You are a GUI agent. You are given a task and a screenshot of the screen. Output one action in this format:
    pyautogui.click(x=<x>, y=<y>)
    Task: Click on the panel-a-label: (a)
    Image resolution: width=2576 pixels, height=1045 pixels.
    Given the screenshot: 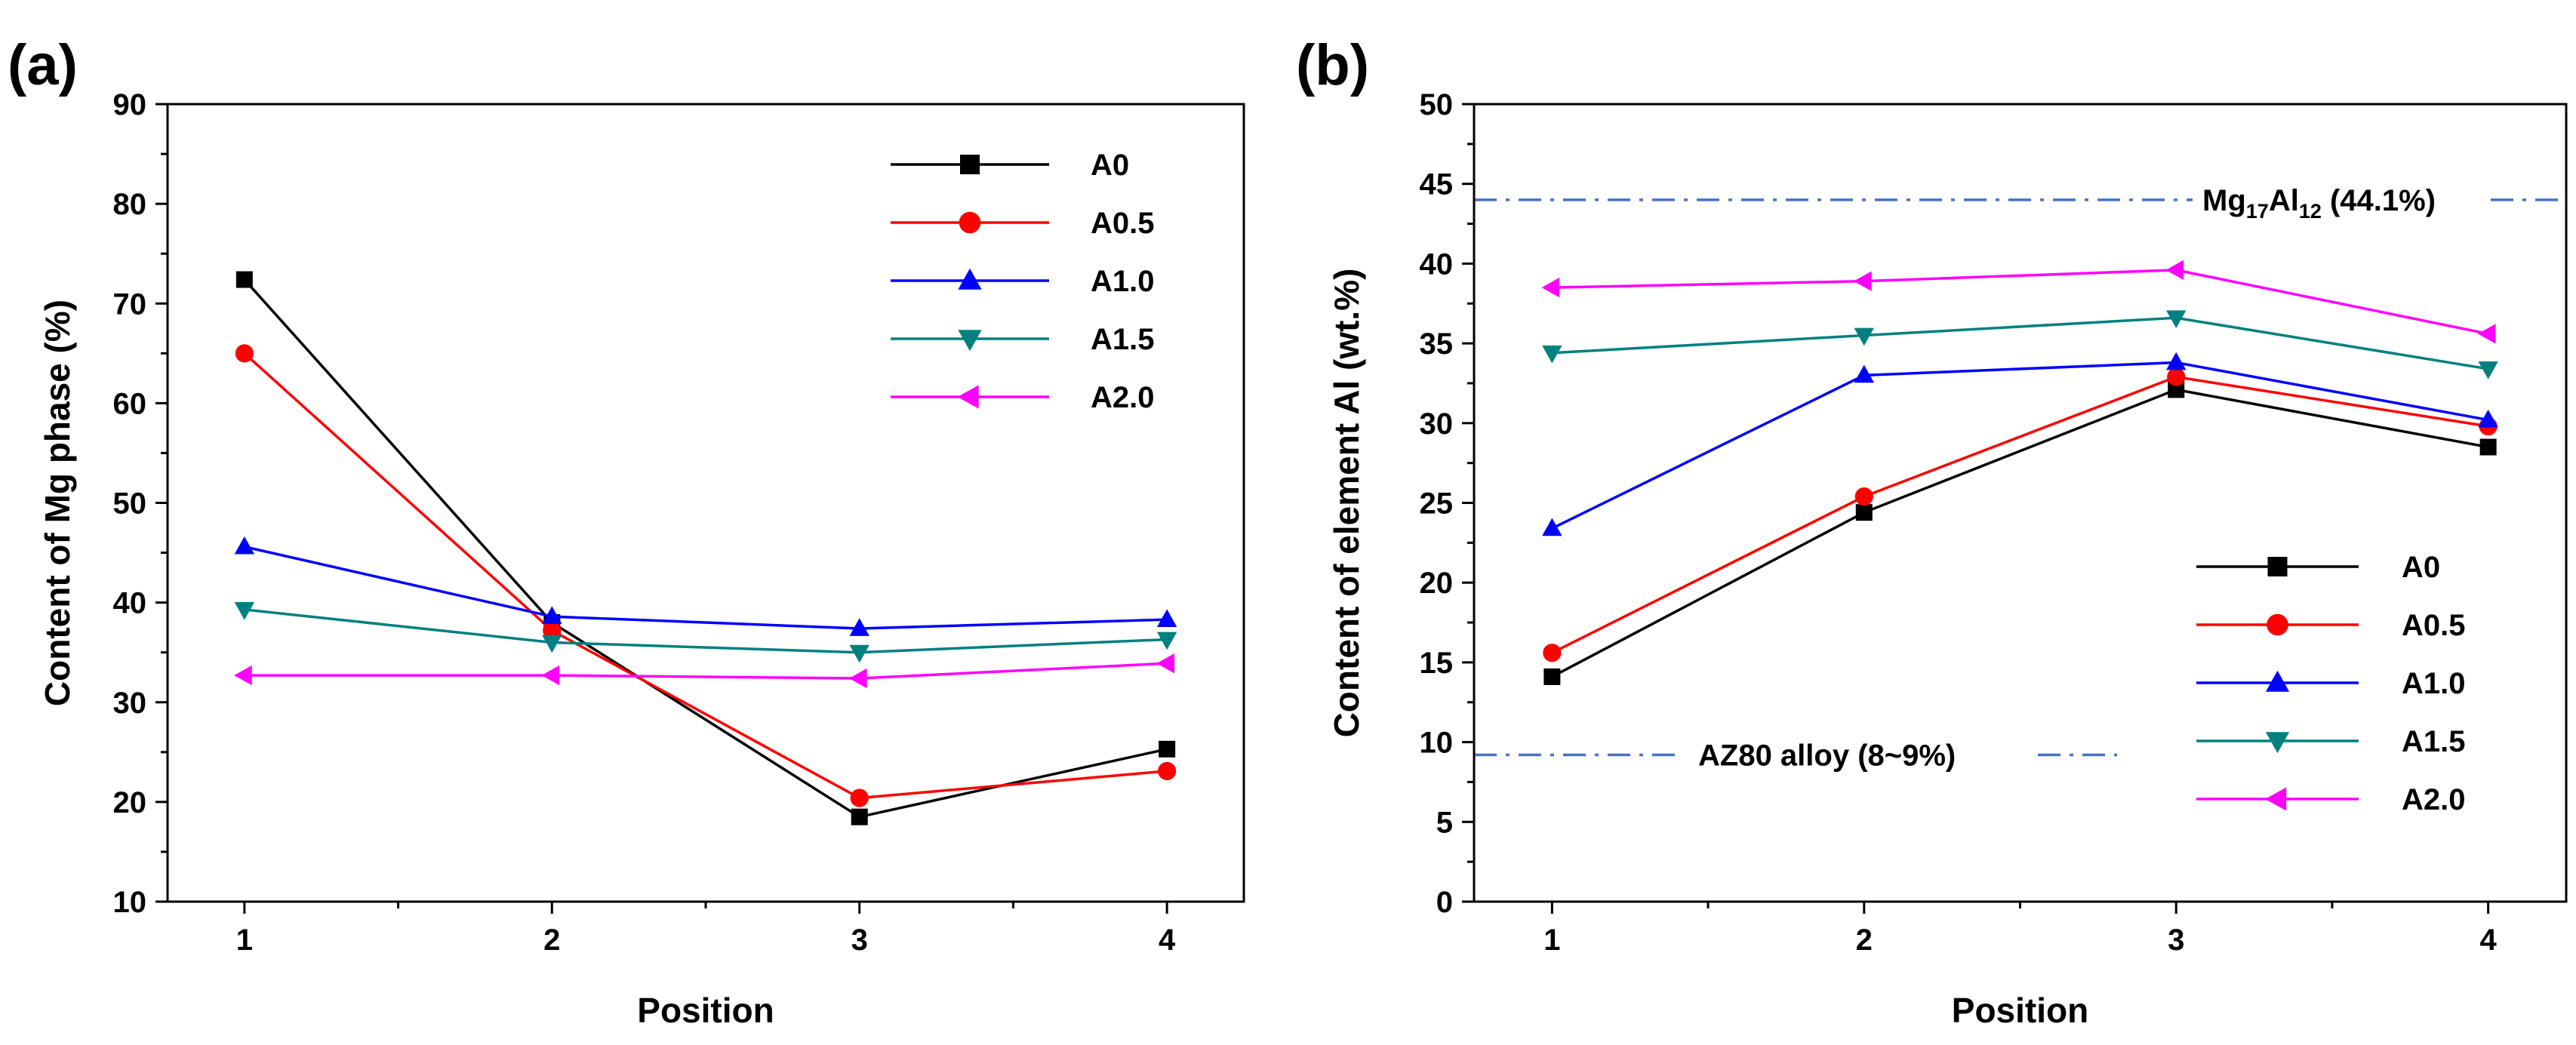 What is the action you would take?
    pyautogui.click(x=43, y=65)
    